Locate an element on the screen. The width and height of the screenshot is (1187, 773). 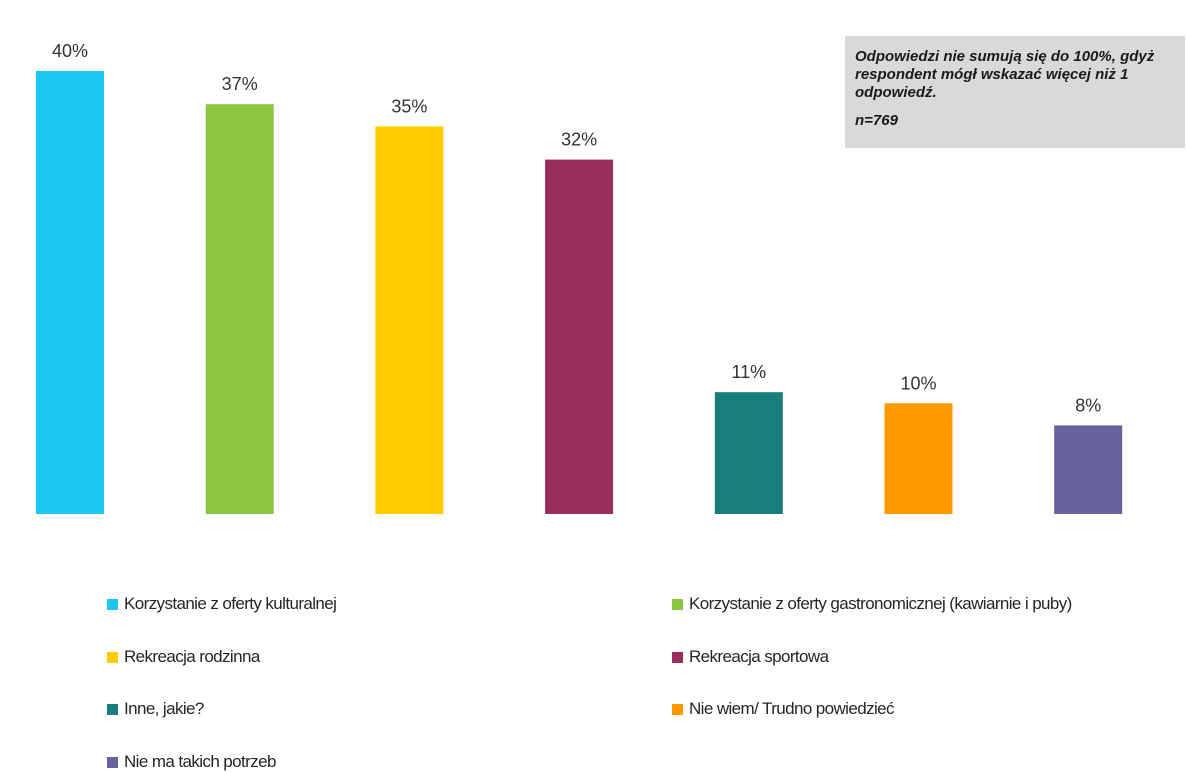
bar-value-label-2: 37% is located at coordinates (240, 84).